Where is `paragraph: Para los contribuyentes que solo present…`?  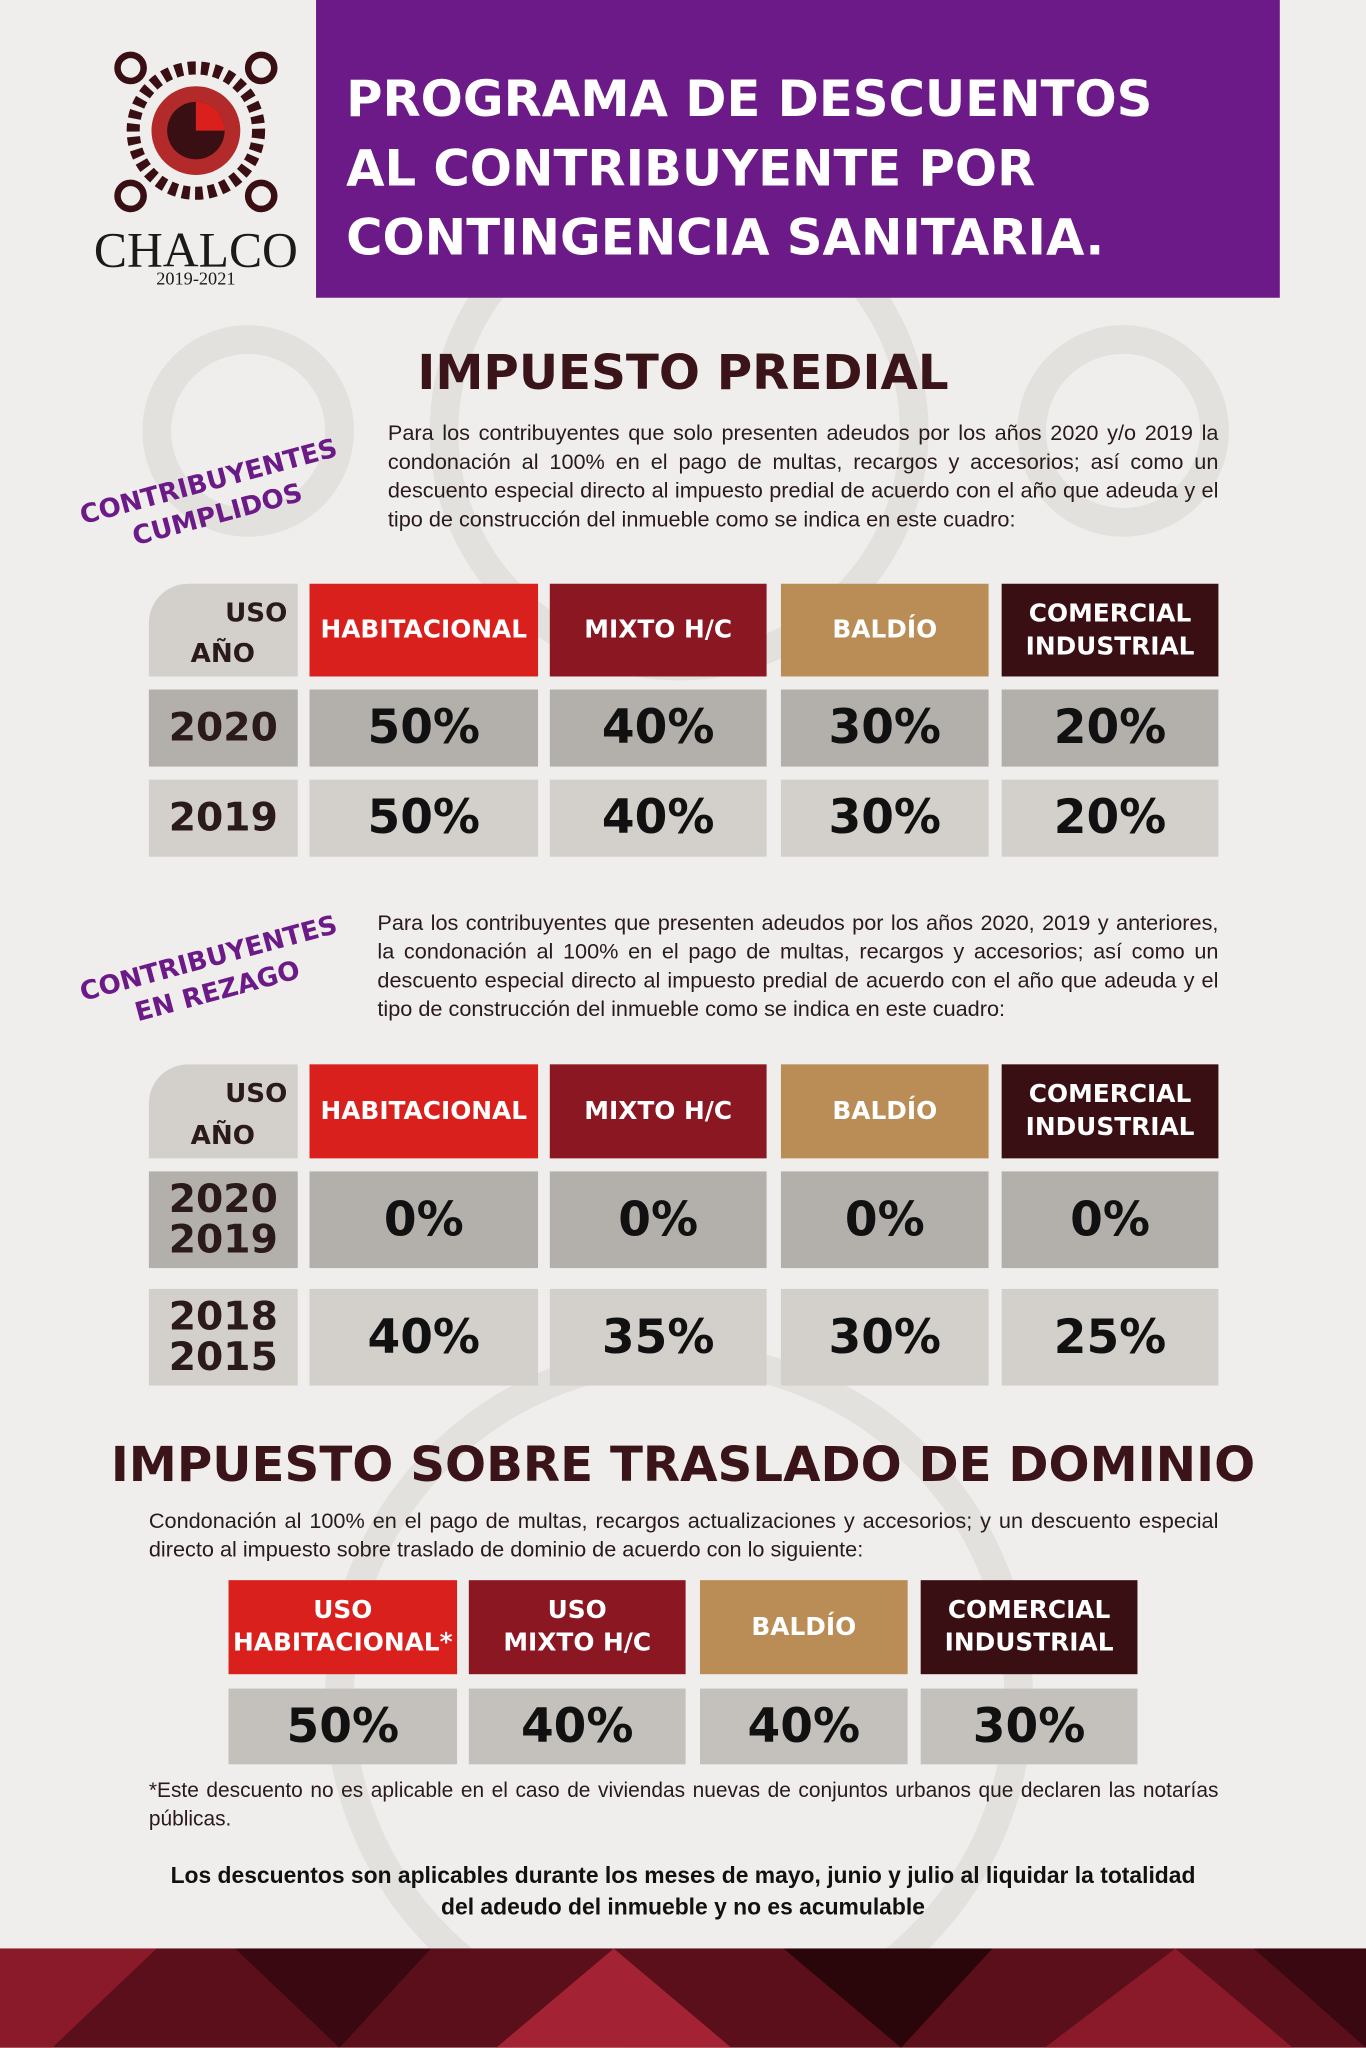
paragraph: Para los contribuyentes que solo present… is located at coordinates (803, 476).